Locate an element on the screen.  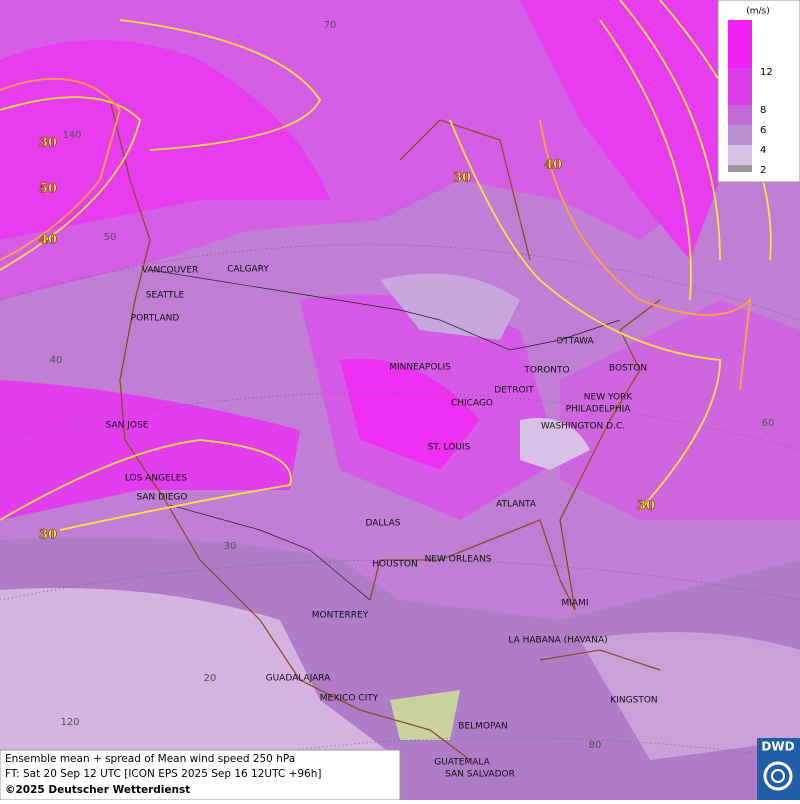
city-label: VANCOUVER is located at coordinates (170, 271).